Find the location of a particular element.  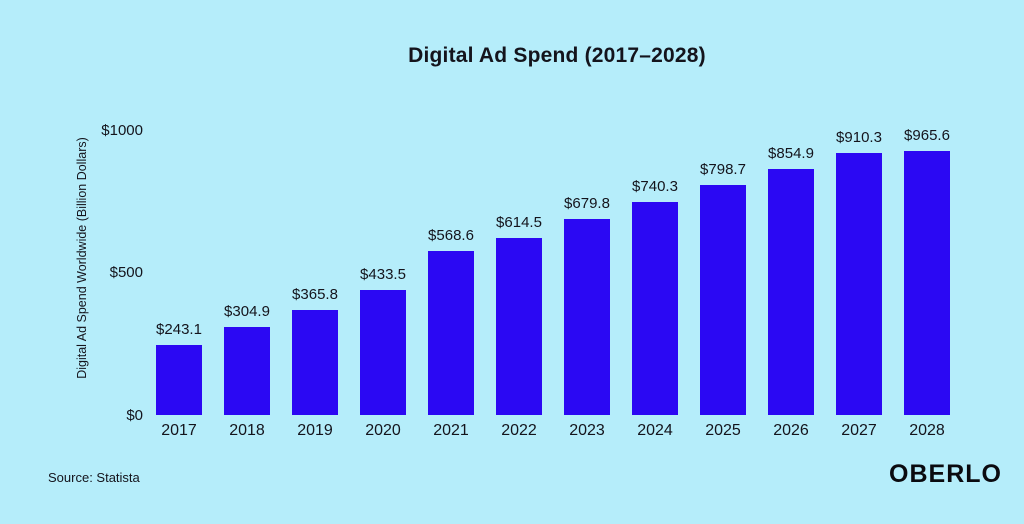

bar-group-2021: $568.6 2021 is located at coordinates (451, 283).